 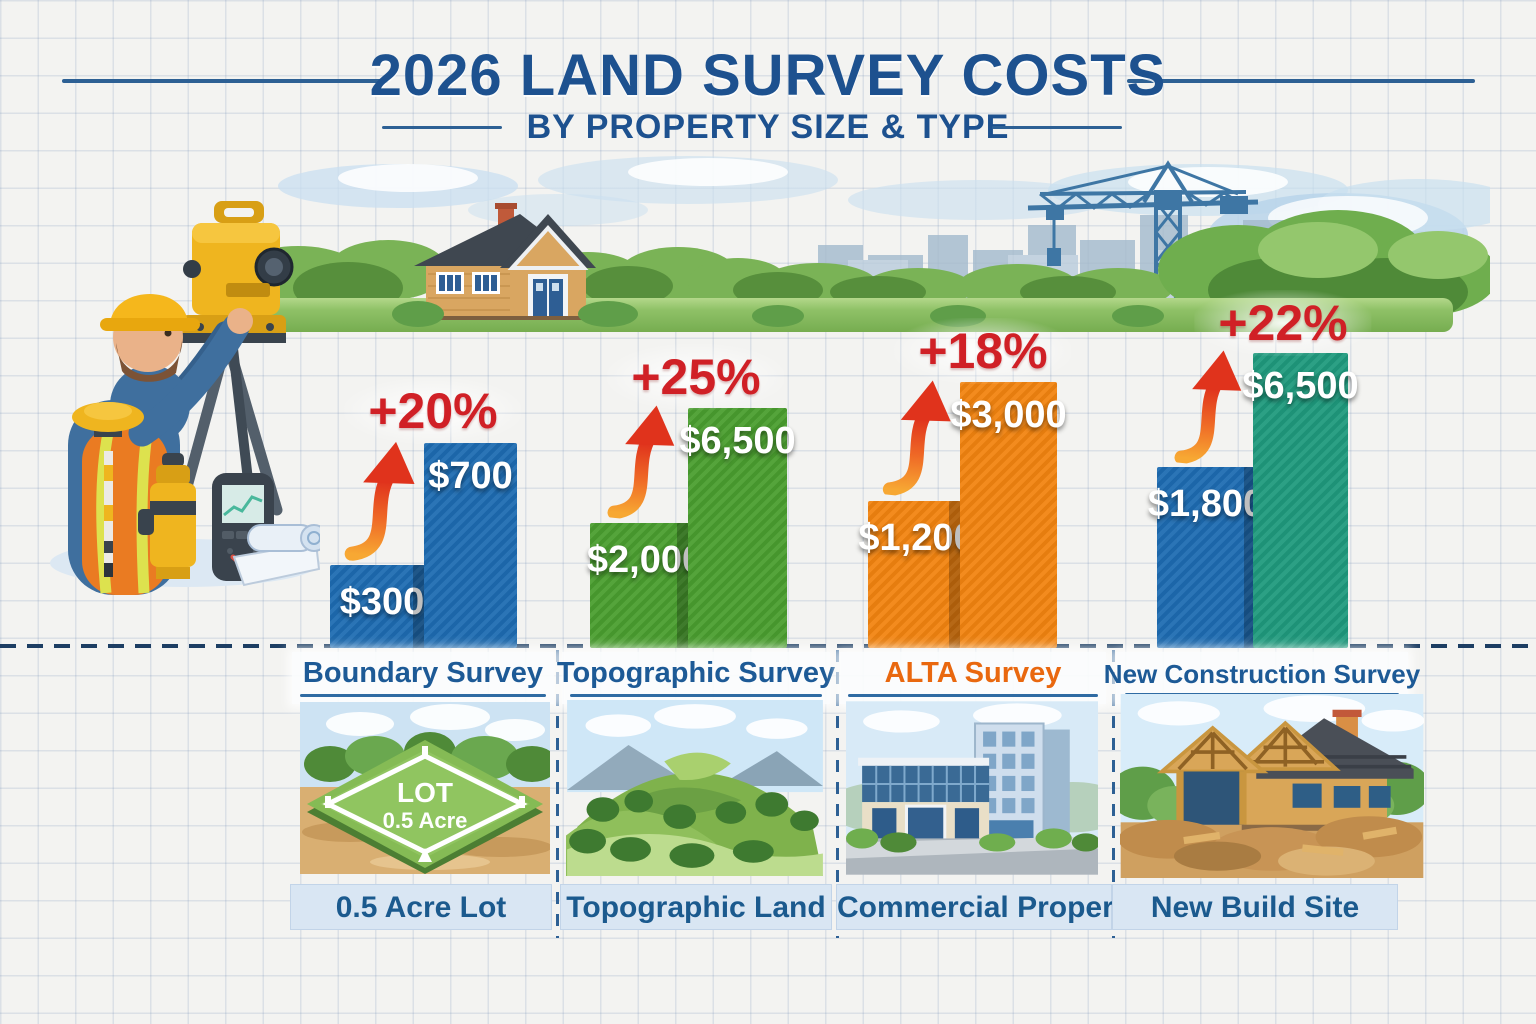 What do you see at coordinates (225, 81) in the screenshot?
I see `header-rule-left` at bounding box center [225, 81].